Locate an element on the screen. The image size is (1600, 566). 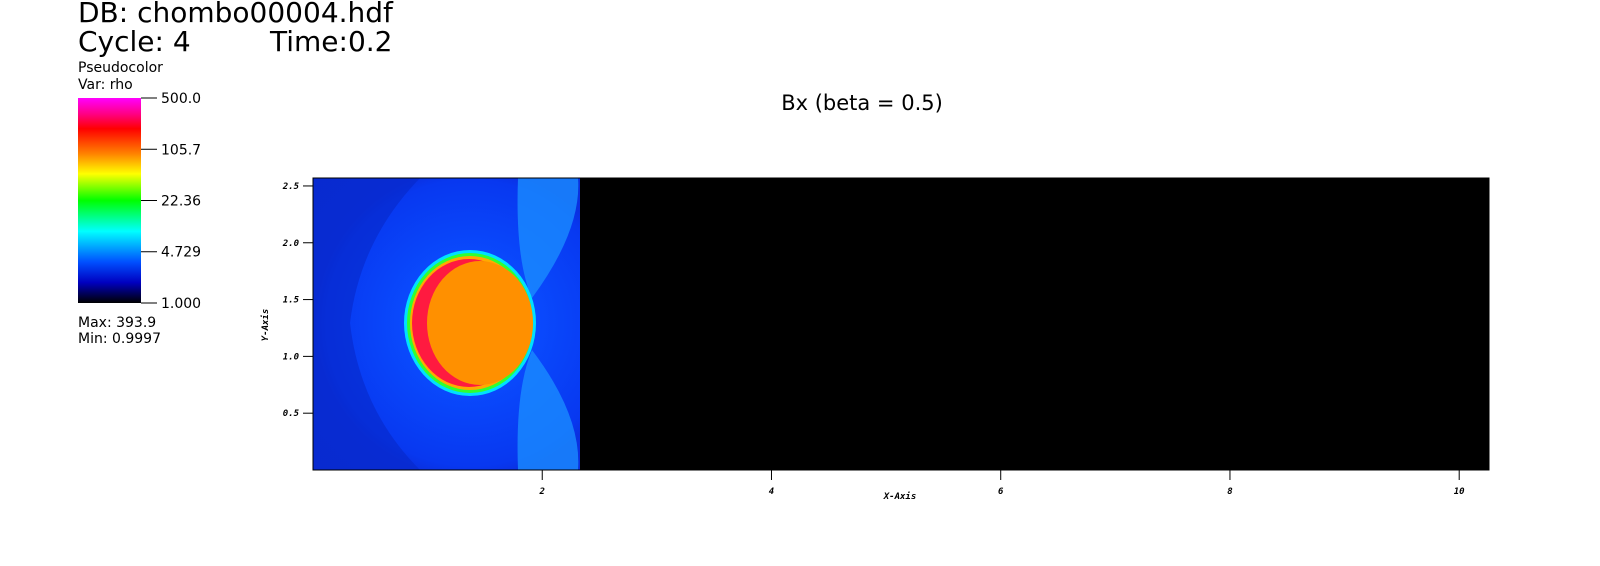
var-label: Var: rho is located at coordinates (105, 85).